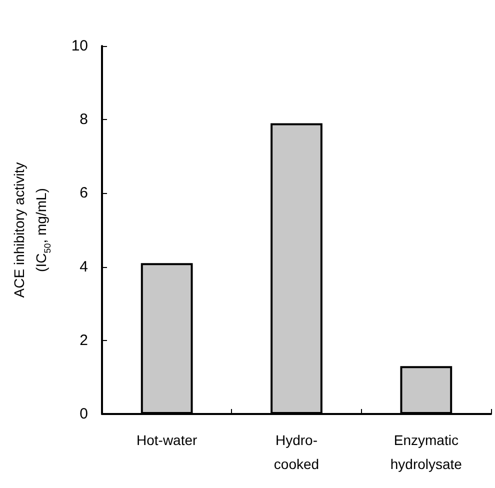 The image size is (495, 488). I want to click on y-tick-label: 8, so click(84, 119).